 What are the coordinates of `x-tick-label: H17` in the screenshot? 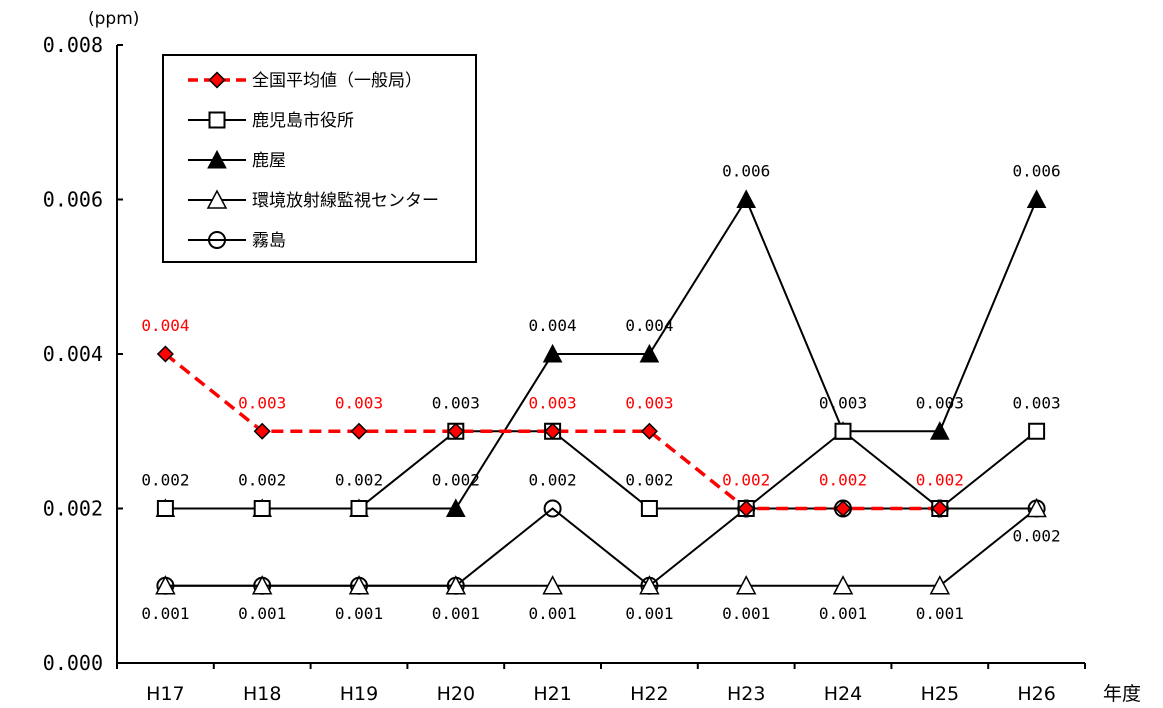 It's located at (165, 694).